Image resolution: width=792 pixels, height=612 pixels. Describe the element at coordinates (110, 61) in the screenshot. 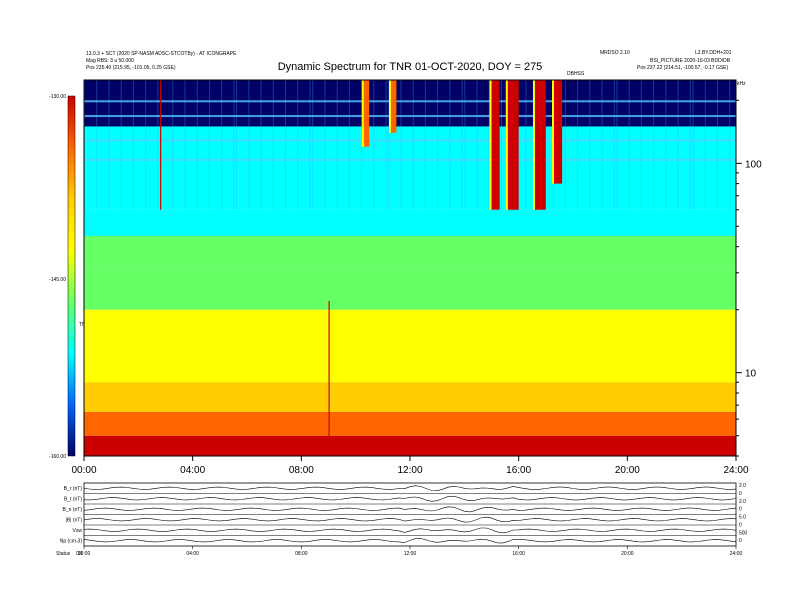

I see `header-left-line2: Mag RBS: 3 u 50.000` at that location.